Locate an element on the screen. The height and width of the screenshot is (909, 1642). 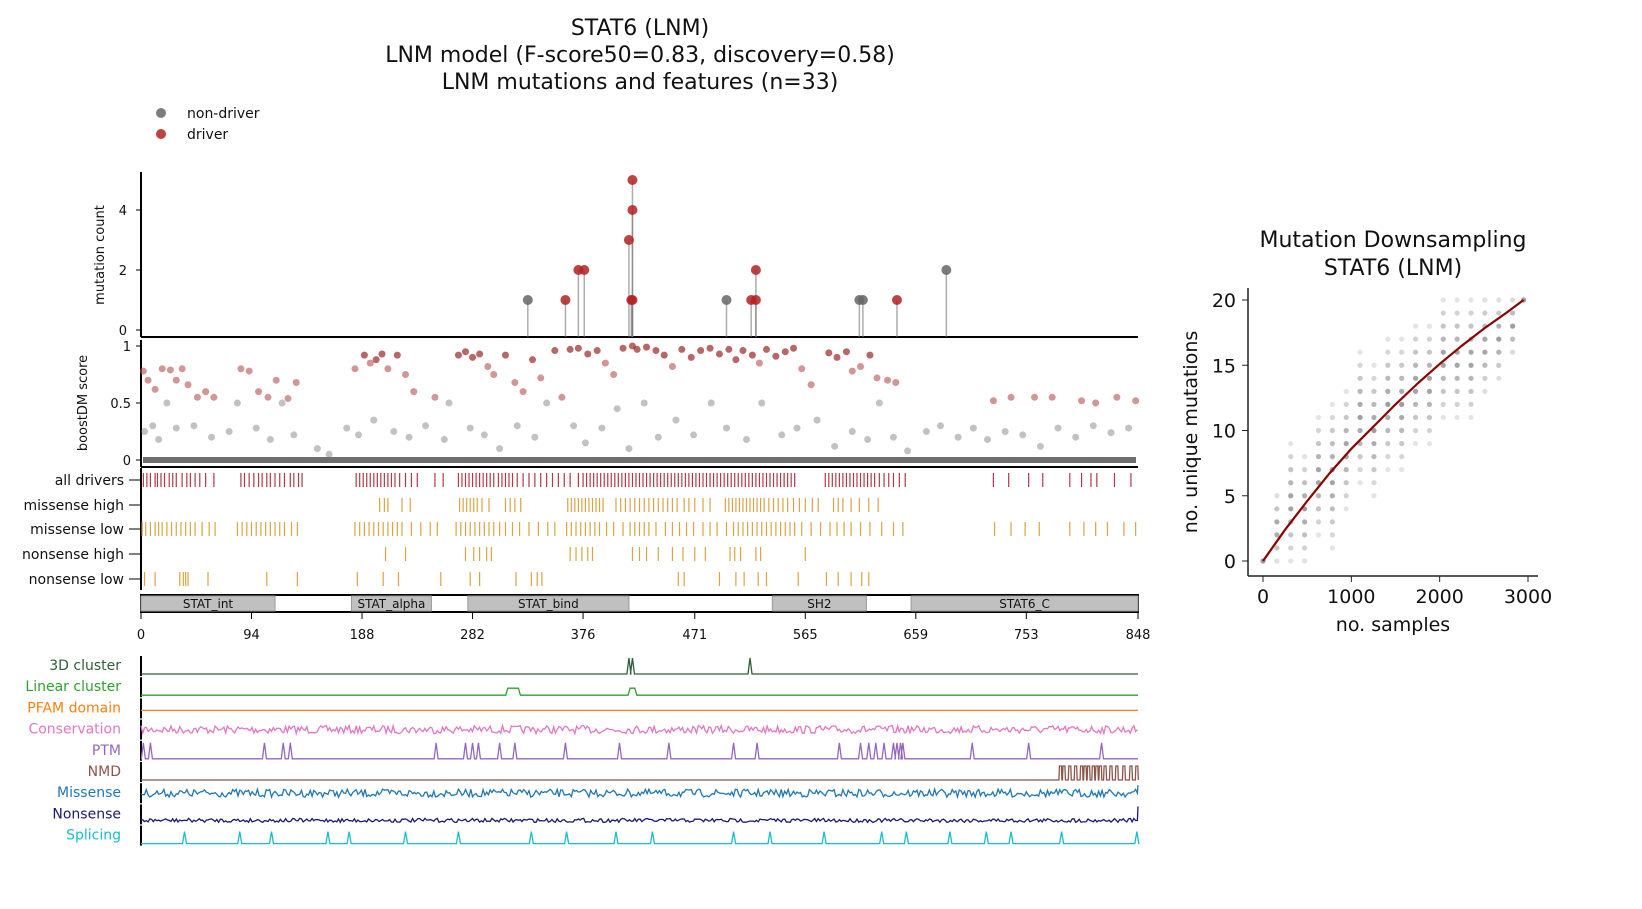
legend-label-non-driver: non-driver is located at coordinates (223, 114).